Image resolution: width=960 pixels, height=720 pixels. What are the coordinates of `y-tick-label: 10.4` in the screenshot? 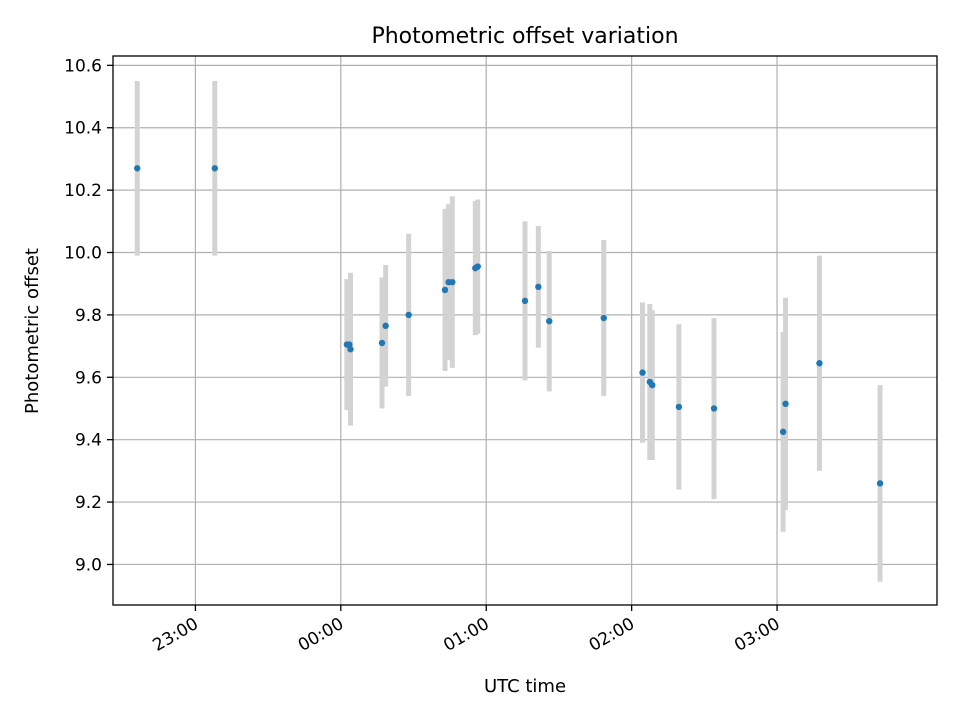 It's located at (83, 129).